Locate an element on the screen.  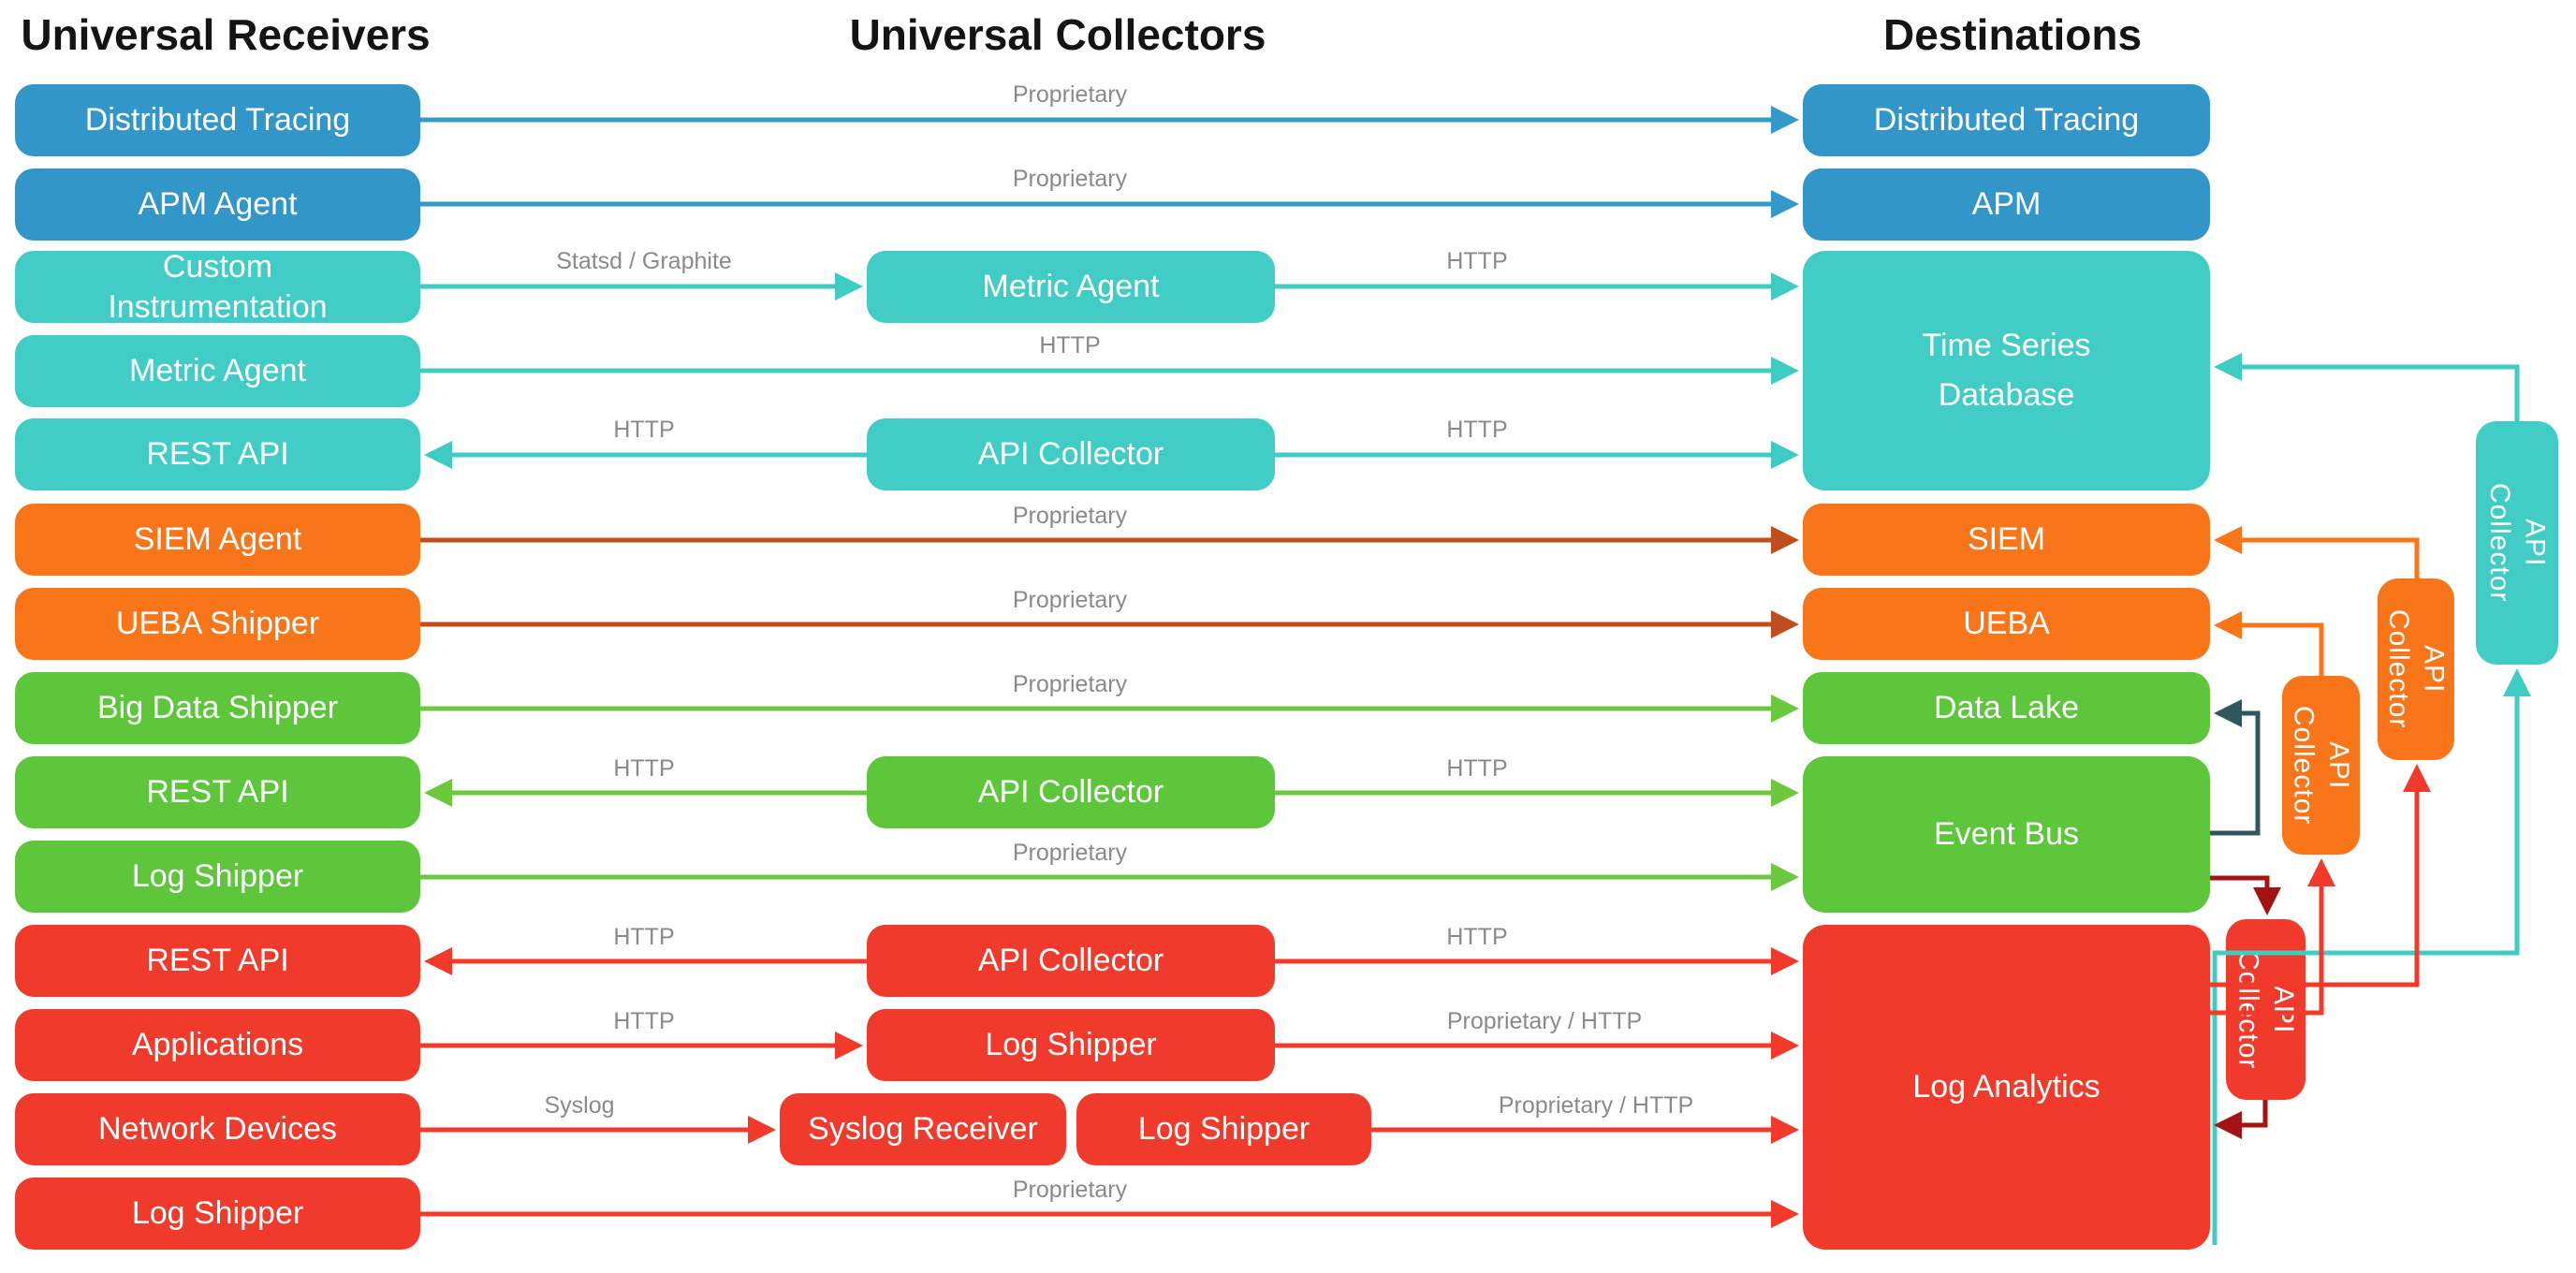
destination-log-analytics: Log Analytics is located at coordinates (2006, 1087).